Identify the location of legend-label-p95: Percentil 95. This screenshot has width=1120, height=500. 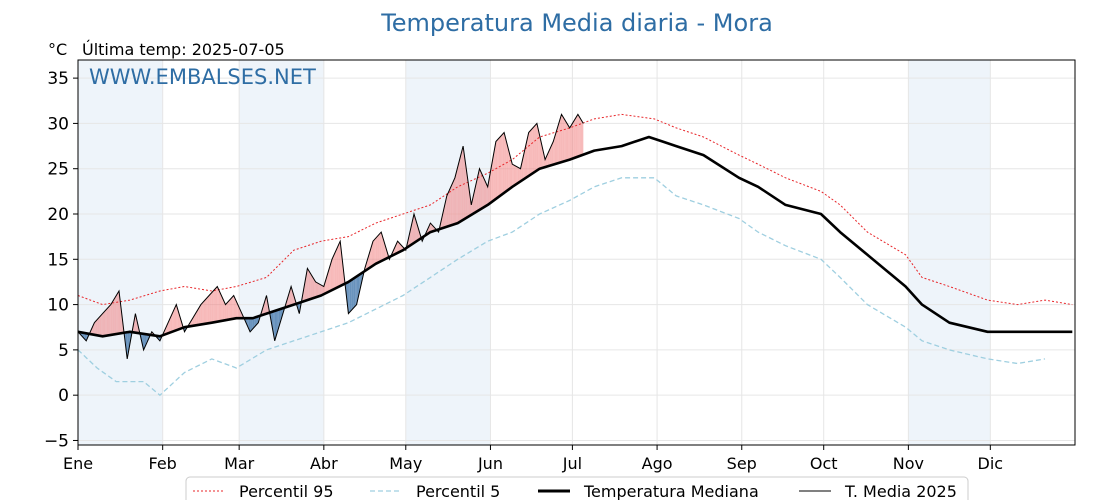
(286, 491).